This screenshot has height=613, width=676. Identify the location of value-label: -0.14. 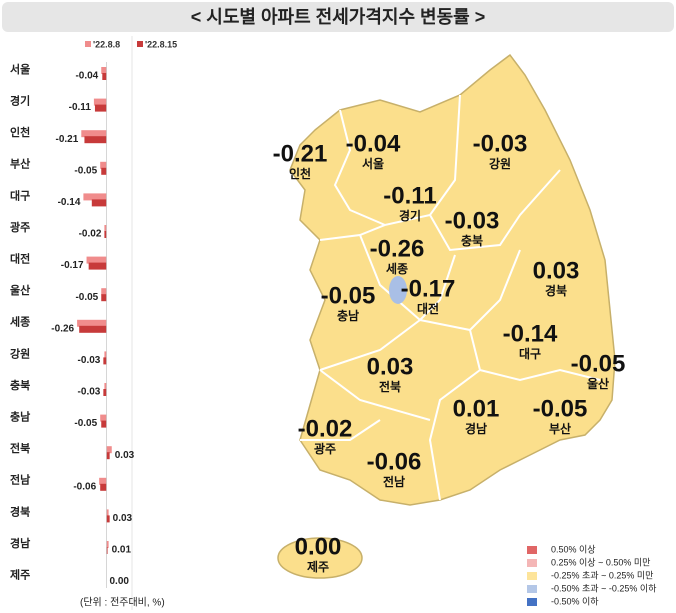
(69, 202).